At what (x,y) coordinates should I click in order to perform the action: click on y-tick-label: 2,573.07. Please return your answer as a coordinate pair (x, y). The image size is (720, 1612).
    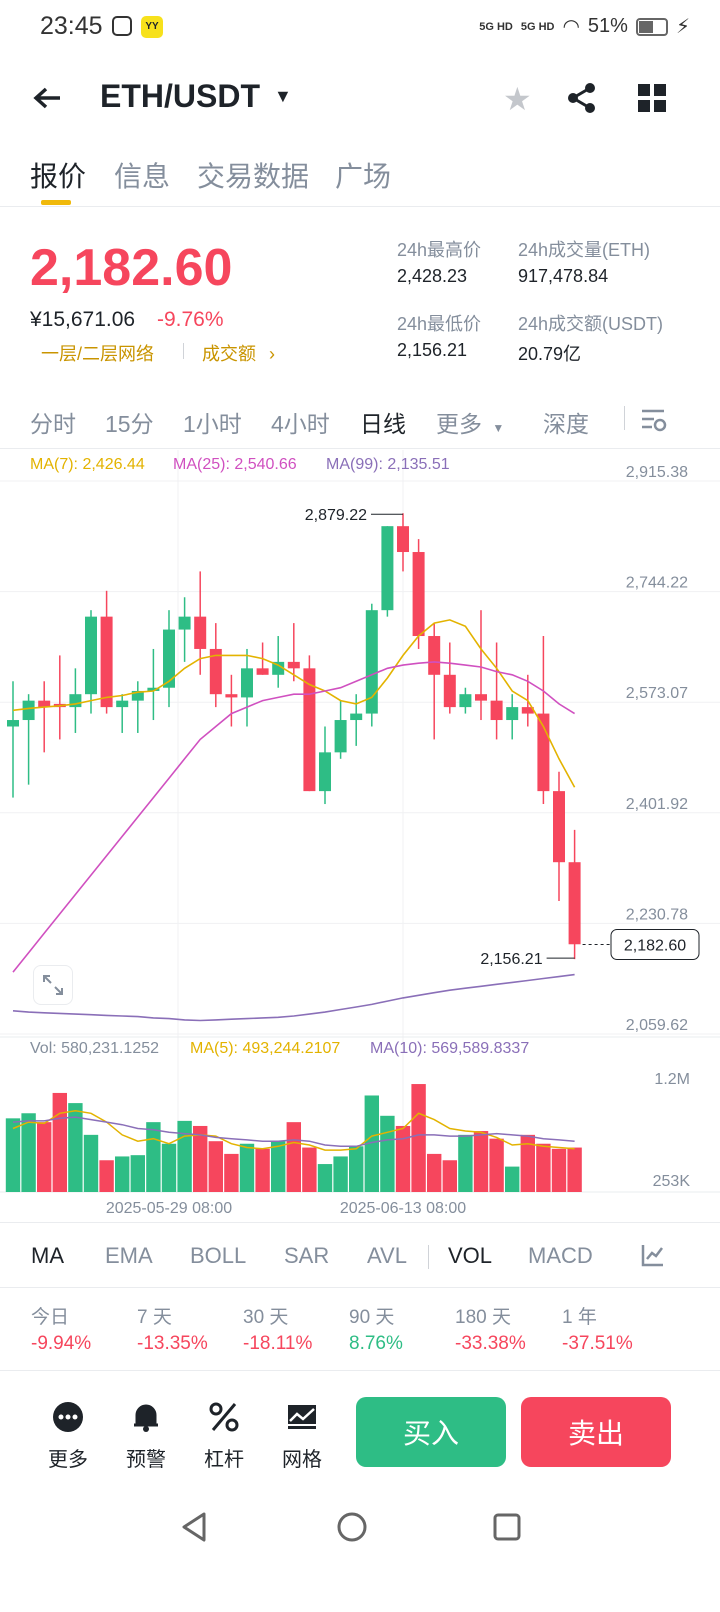
    Looking at the image, I should click on (657, 693).